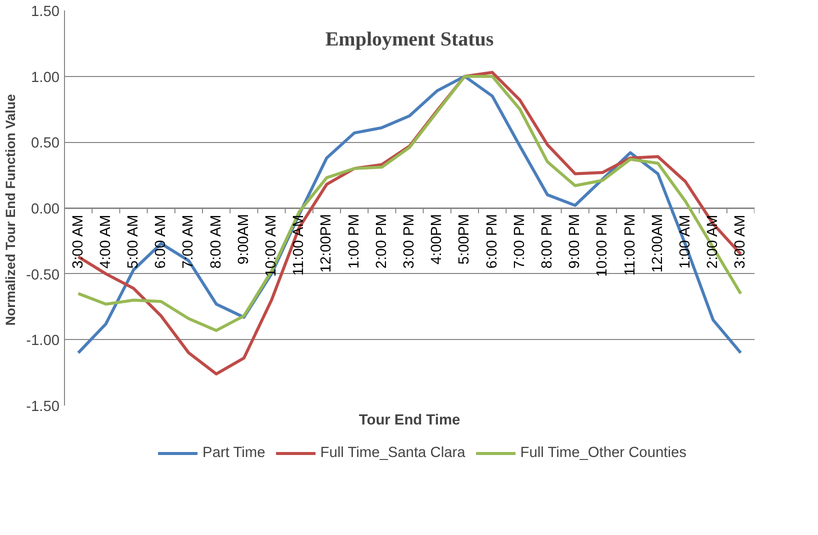  I want to click on legend-label: Part Time, so click(234, 453).